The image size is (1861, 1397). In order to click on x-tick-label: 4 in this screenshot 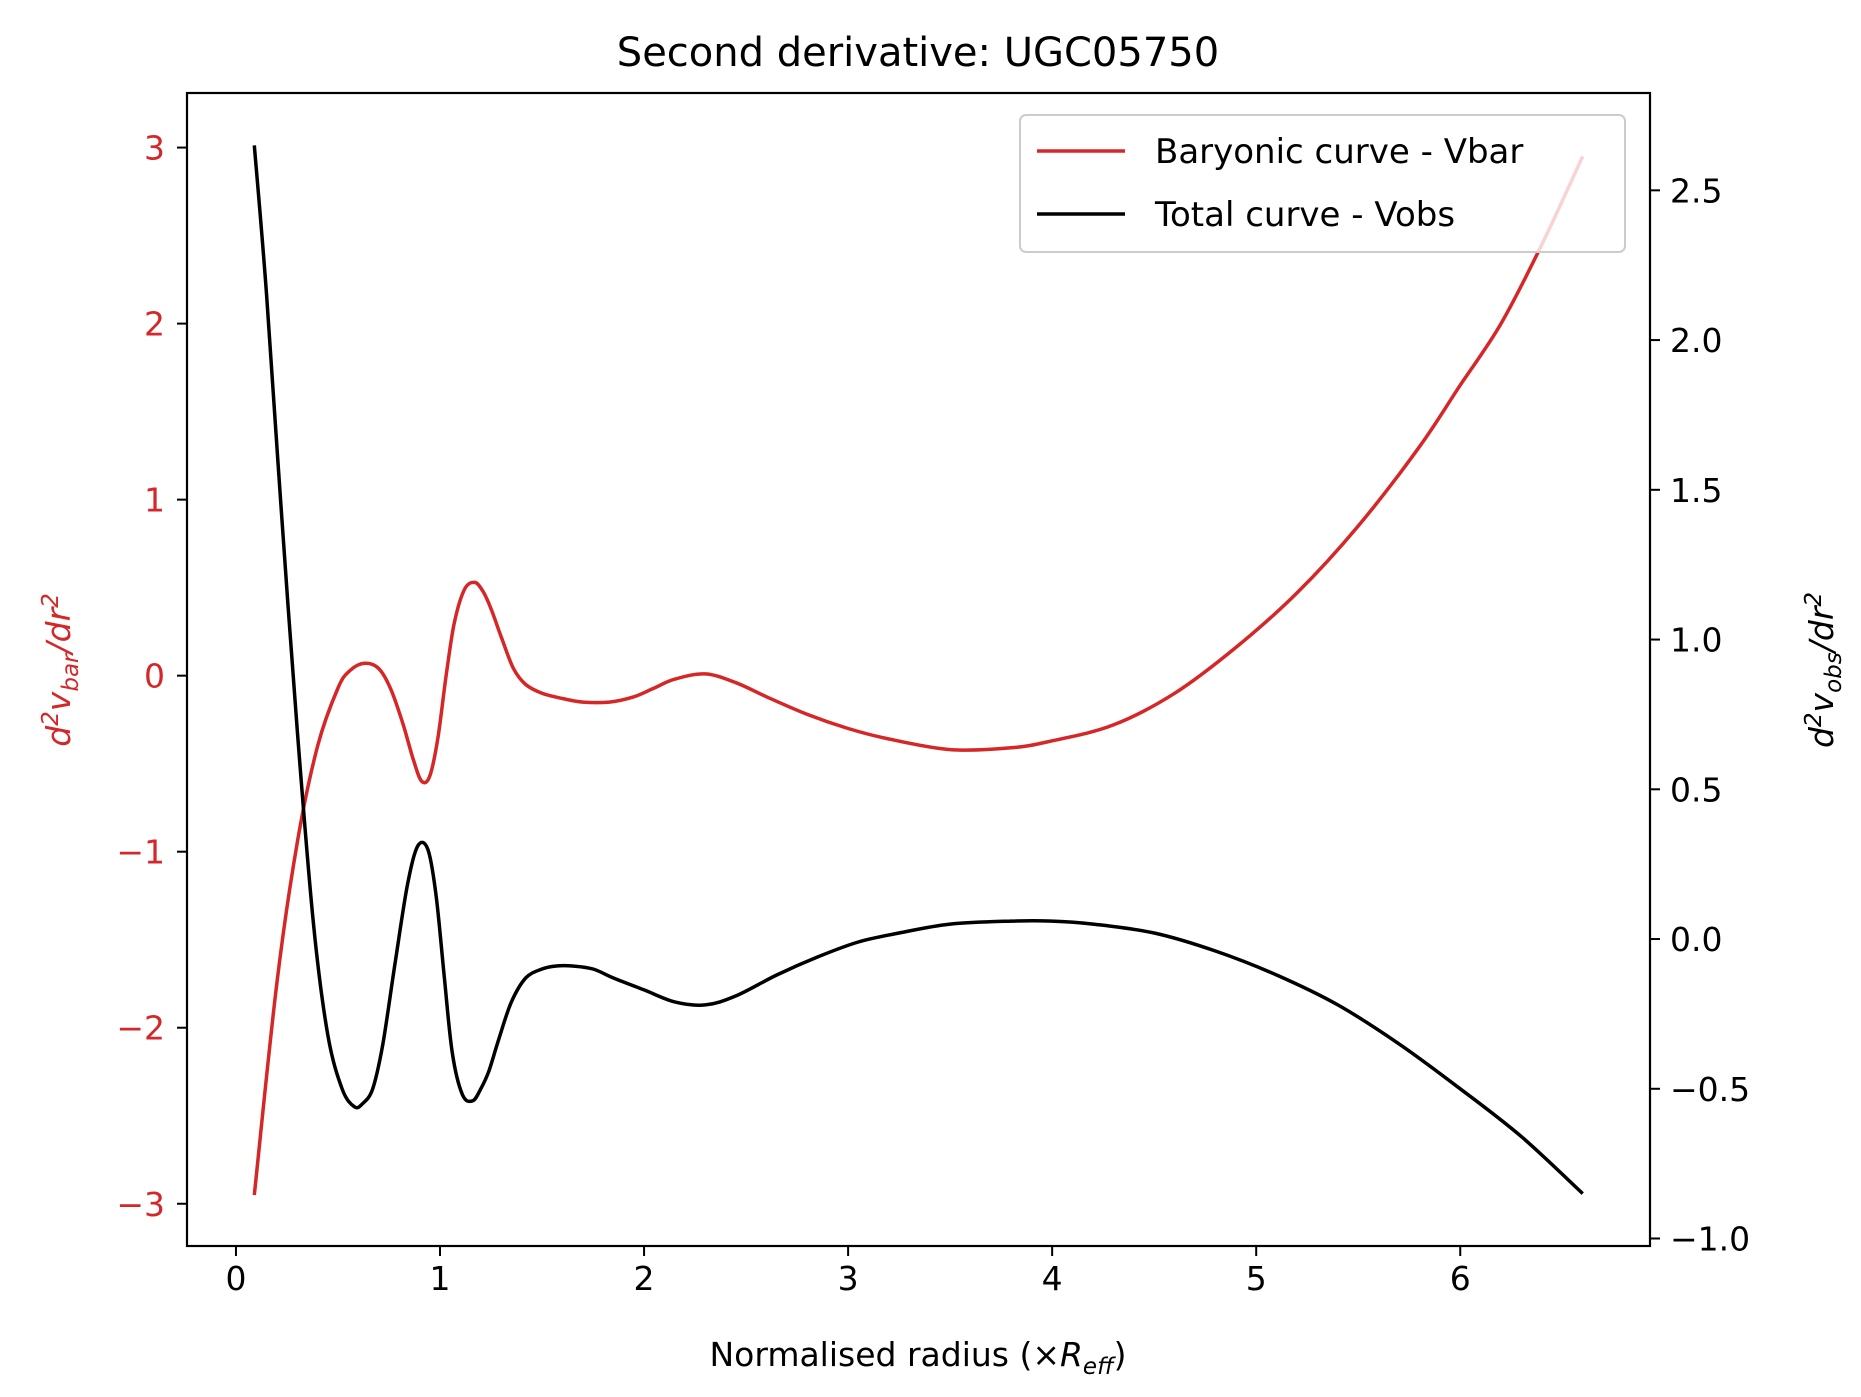, I will do `click(1052, 1278)`.